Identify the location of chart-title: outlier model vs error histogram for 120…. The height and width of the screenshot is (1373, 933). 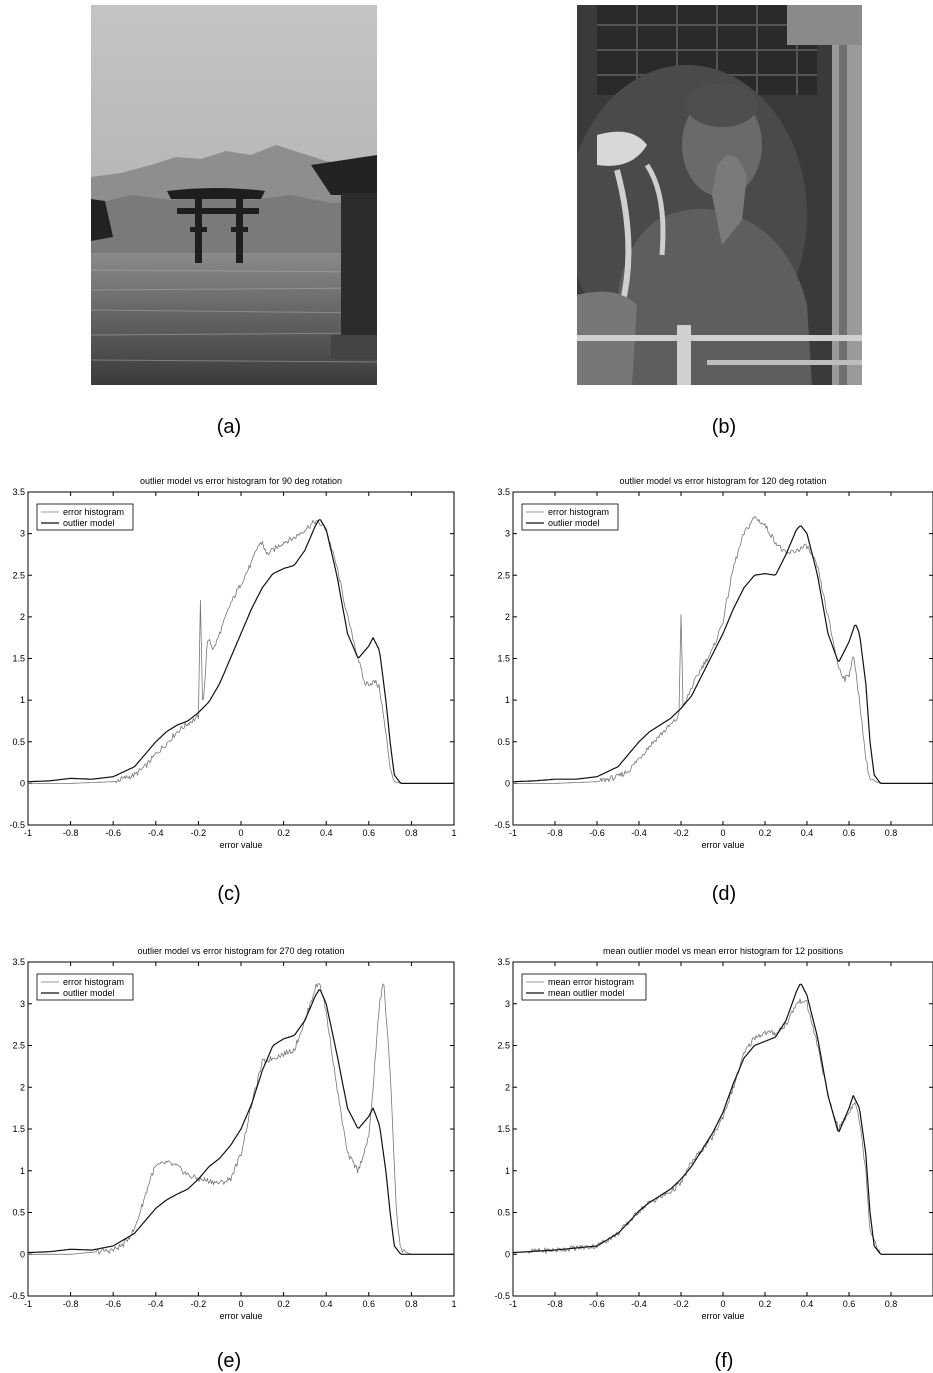
(722, 481).